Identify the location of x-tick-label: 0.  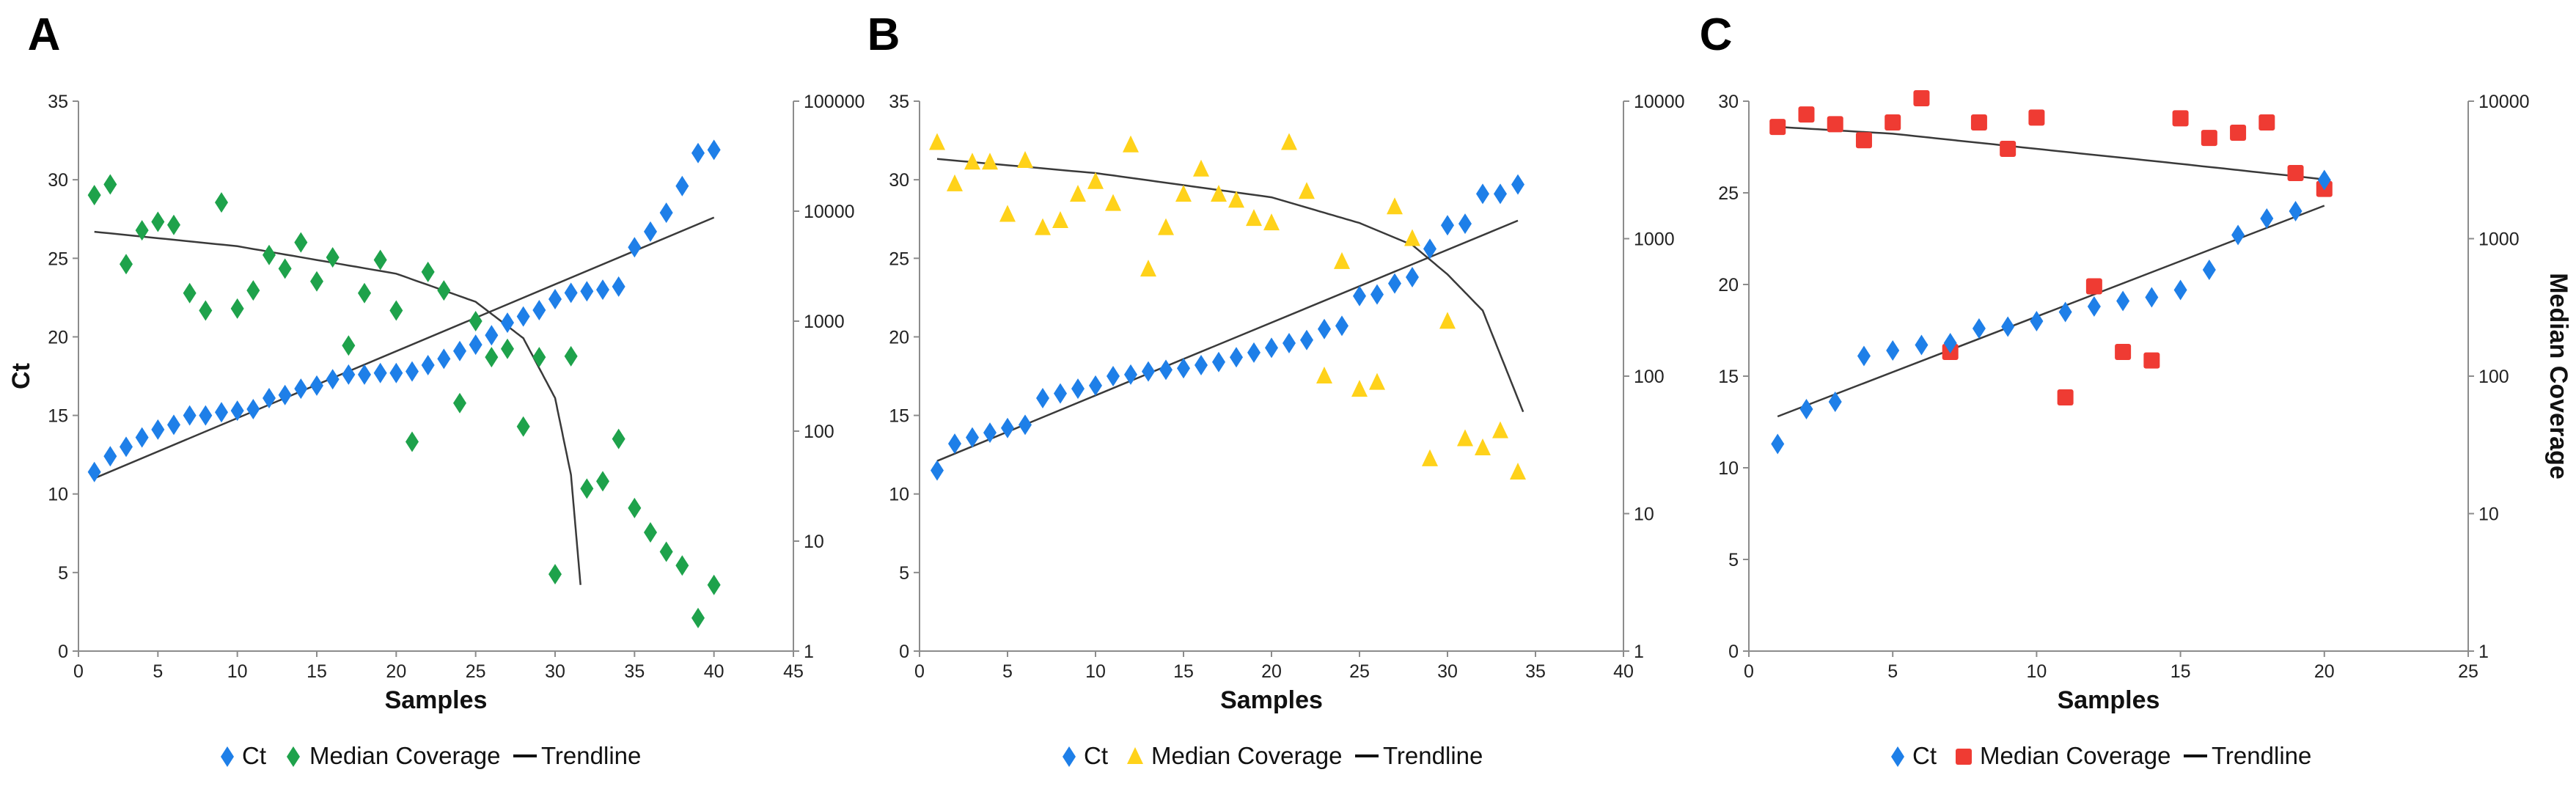
(1749, 671).